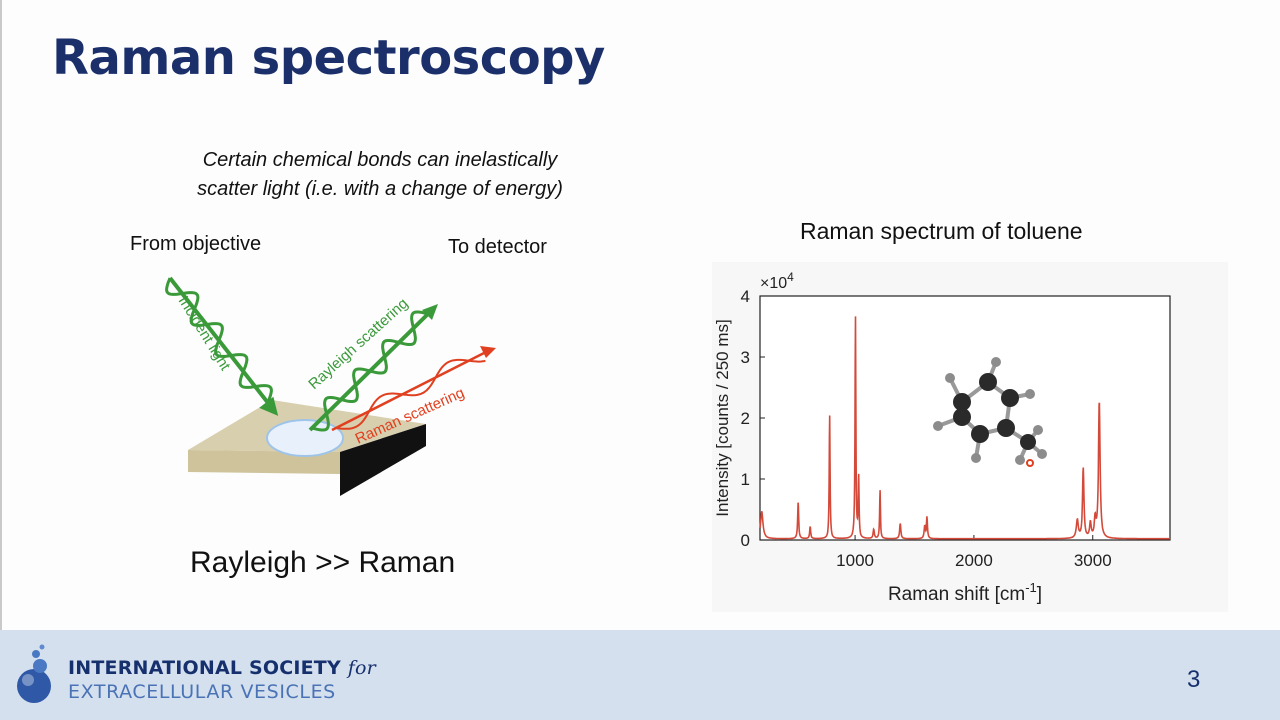  I want to click on rayleigh-raman-relation: Rayleigh >> Raman, so click(323, 562).